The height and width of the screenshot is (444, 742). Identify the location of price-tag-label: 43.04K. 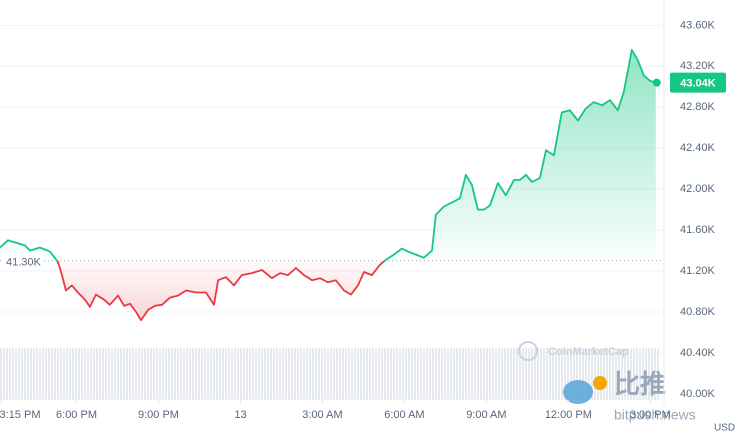
(698, 84).